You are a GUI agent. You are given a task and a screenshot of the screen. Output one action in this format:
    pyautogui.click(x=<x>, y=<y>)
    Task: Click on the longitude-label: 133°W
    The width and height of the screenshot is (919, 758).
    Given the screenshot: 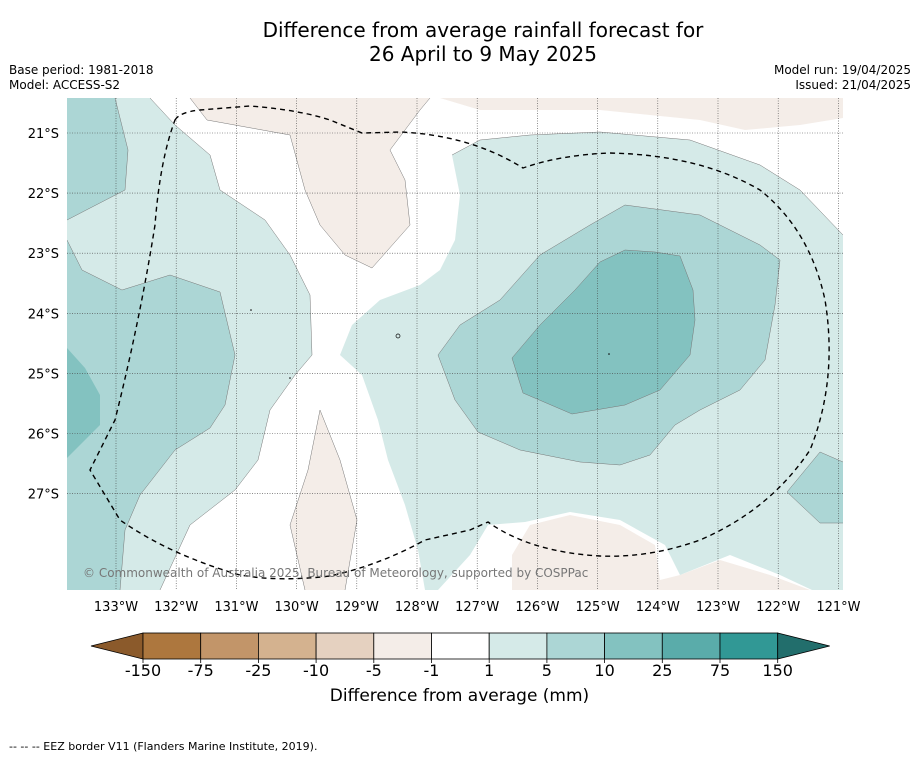 What is the action you would take?
    pyautogui.click(x=116, y=607)
    